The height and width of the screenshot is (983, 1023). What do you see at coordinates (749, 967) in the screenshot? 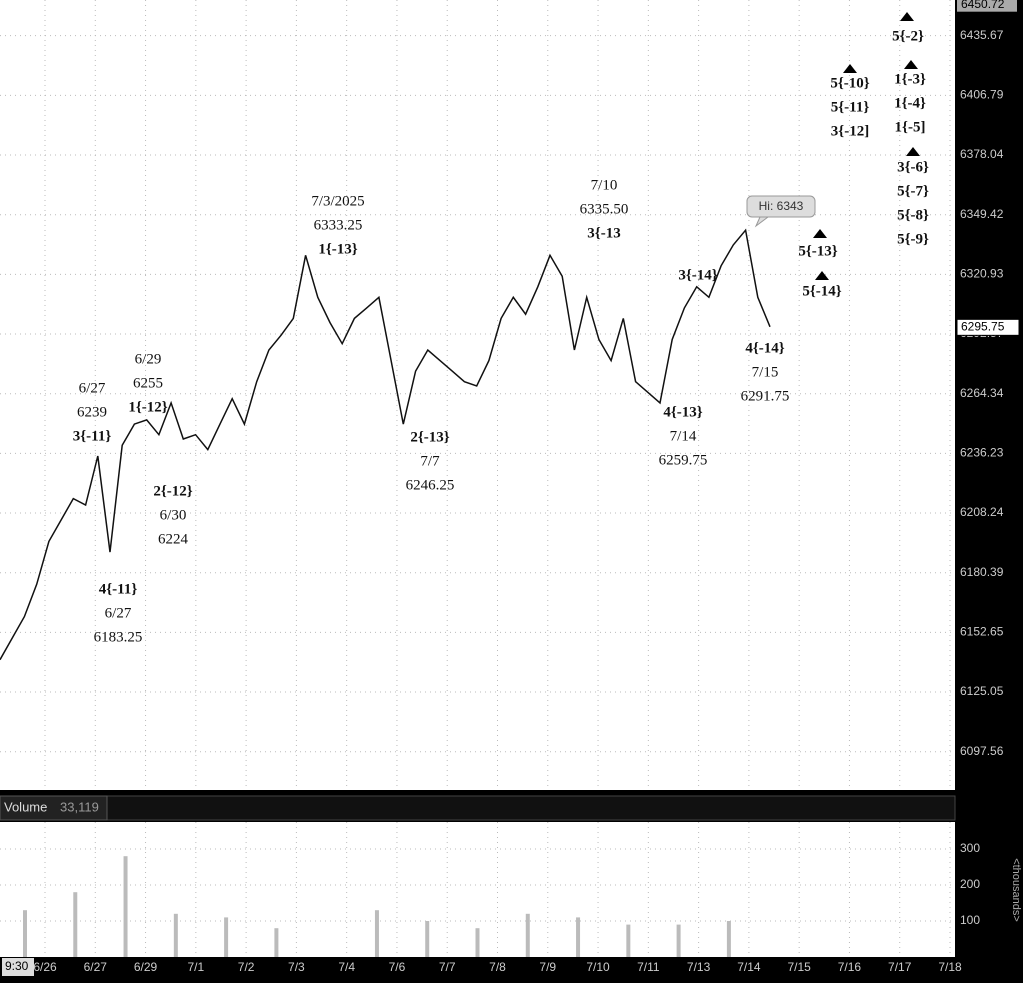
I see `x-tick-label: 7/14` at bounding box center [749, 967].